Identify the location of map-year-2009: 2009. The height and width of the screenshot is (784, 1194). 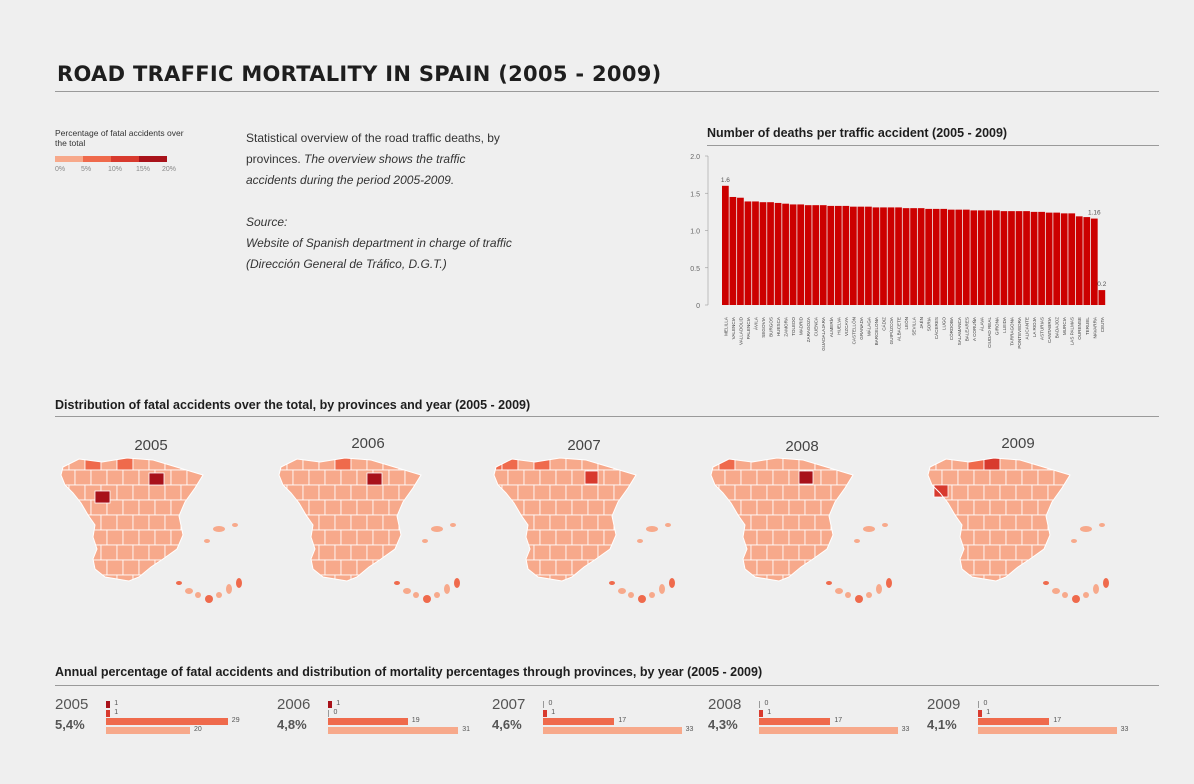
(1018, 443).